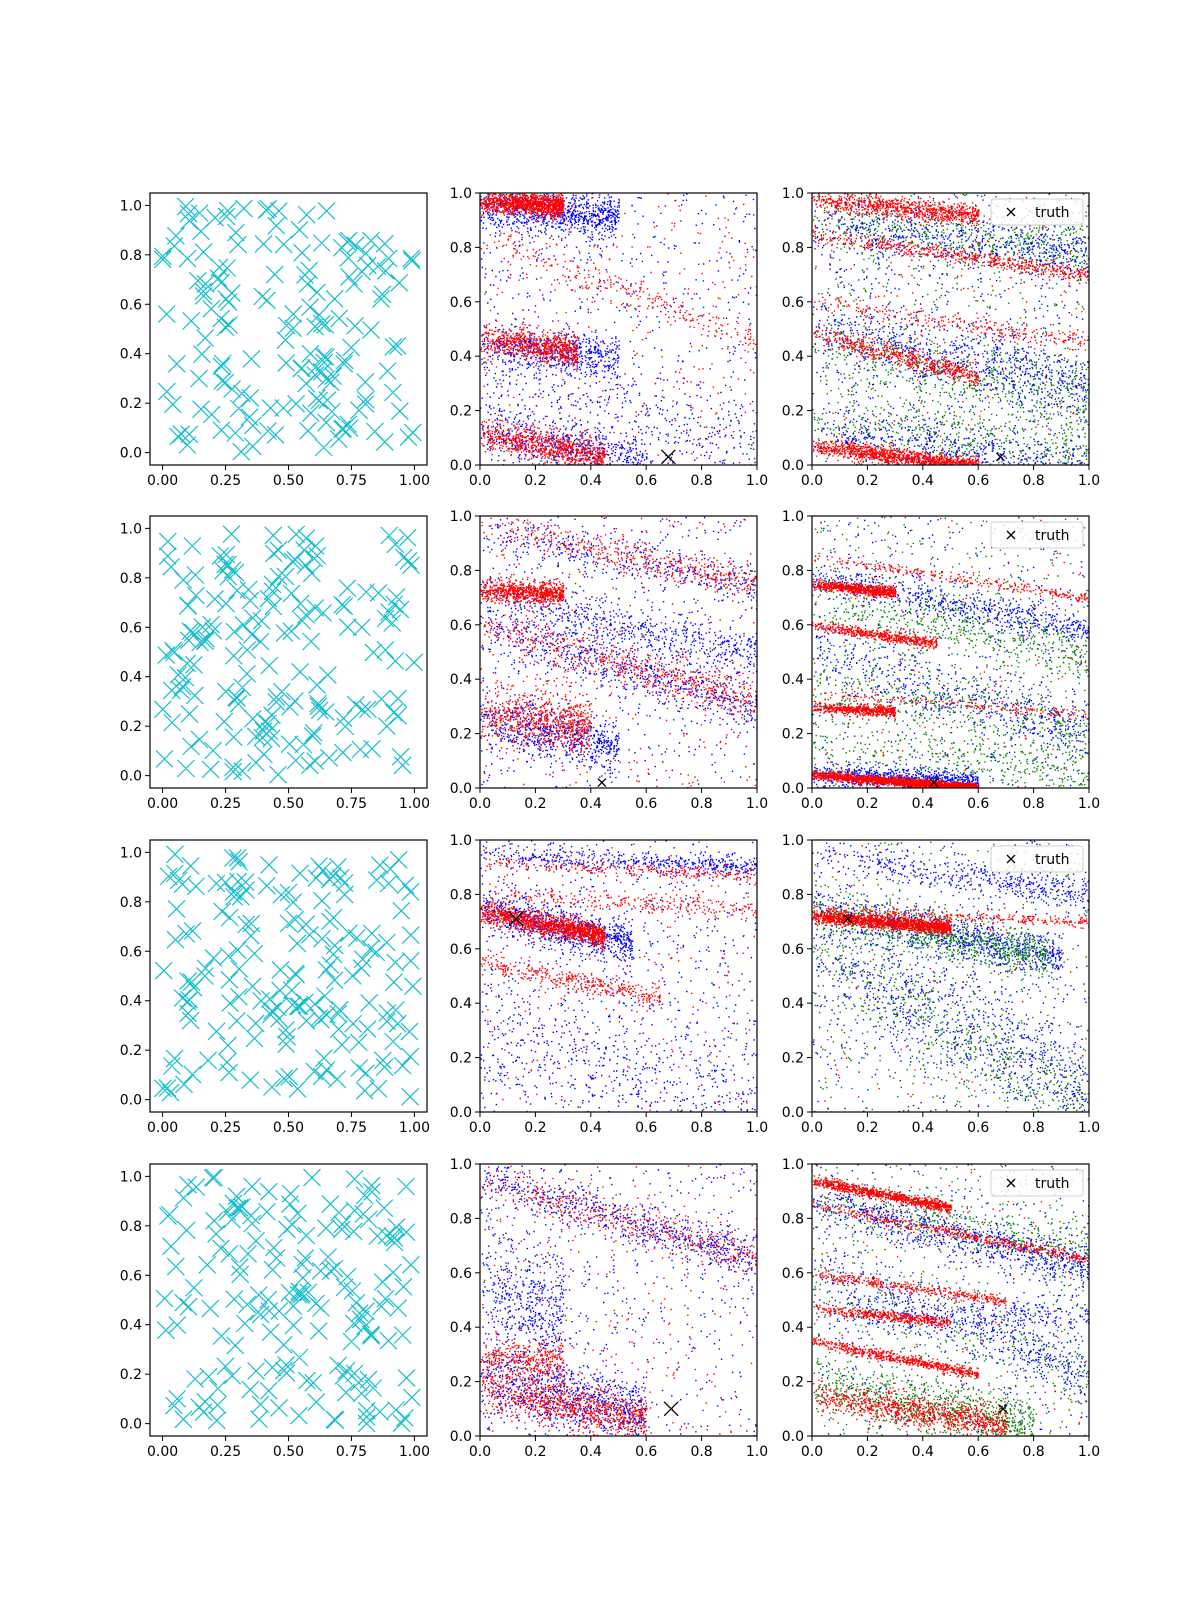 Image resolution: width=1200 pixels, height=1600 pixels. Describe the element at coordinates (978, 1128) in the screenshot. I see `x-tick-label: 0.6` at that location.